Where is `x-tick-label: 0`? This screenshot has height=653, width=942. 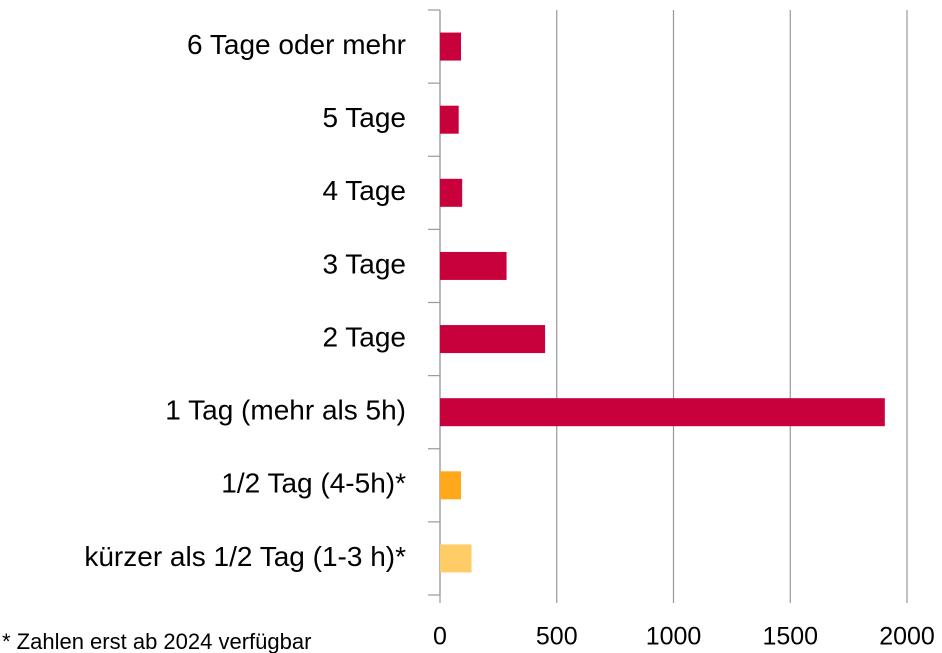 x-tick-label: 0 is located at coordinates (440, 637).